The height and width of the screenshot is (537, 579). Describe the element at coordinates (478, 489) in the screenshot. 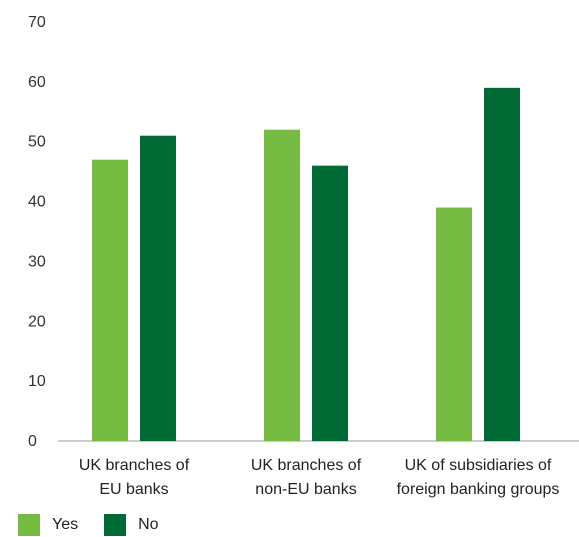

I see `x-category-label: foreign banking groups` at that location.